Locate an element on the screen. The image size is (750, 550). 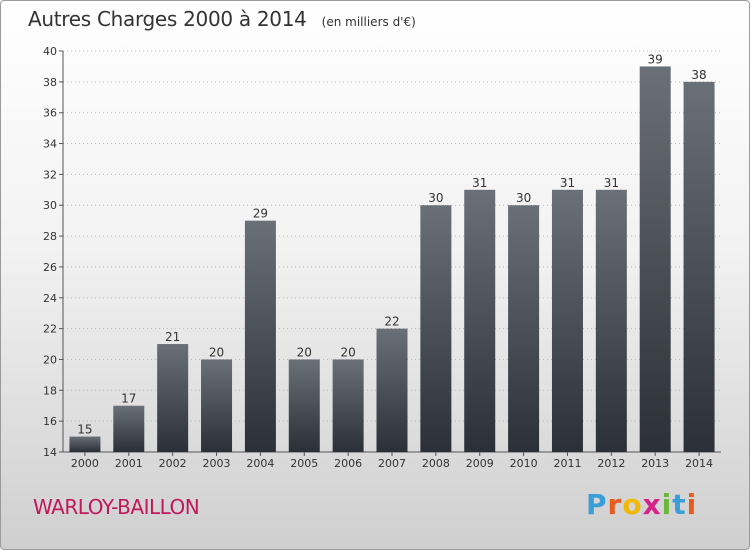
y-tick-label: 36 is located at coordinates (50, 113).